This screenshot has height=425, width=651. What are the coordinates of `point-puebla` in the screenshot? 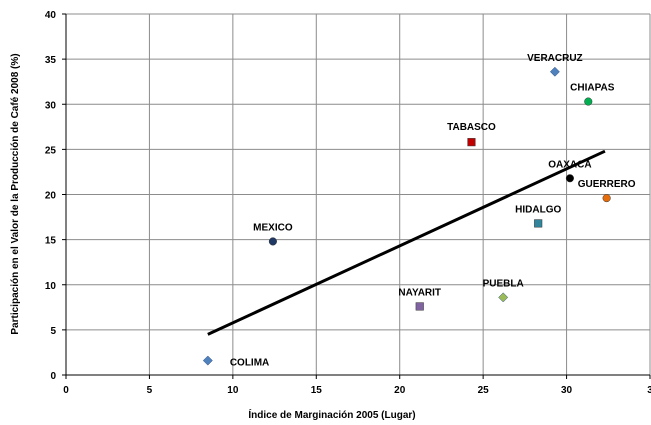 It's located at (503, 297).